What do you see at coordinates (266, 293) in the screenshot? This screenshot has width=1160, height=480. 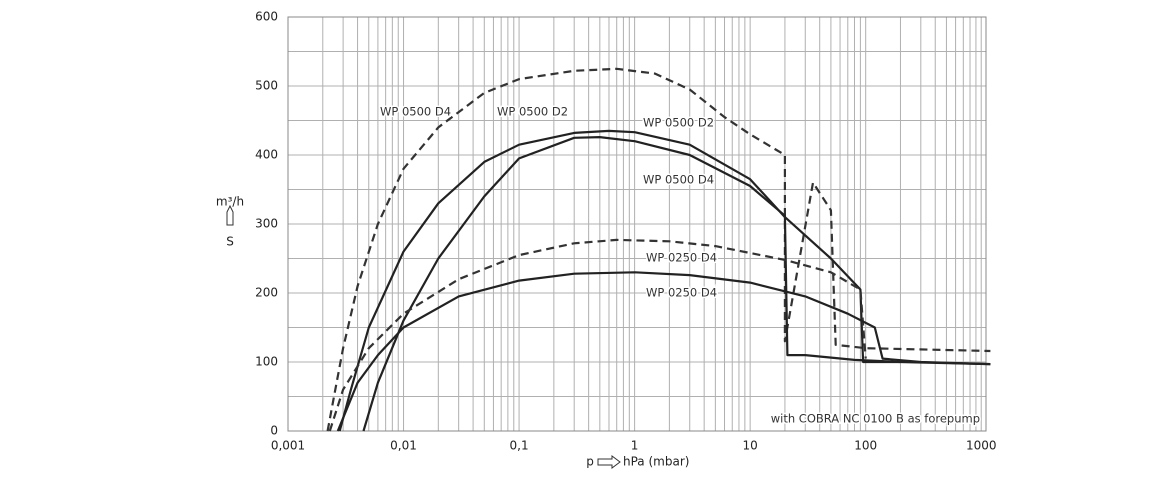 I see `y-tick-label: 200` at bounding box center [266, 293].